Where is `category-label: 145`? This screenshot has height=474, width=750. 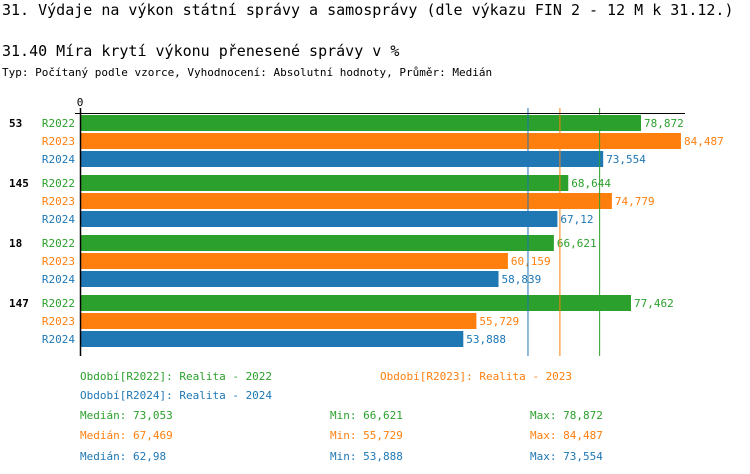
category-label: 145 is located at coordinates (19, 183).